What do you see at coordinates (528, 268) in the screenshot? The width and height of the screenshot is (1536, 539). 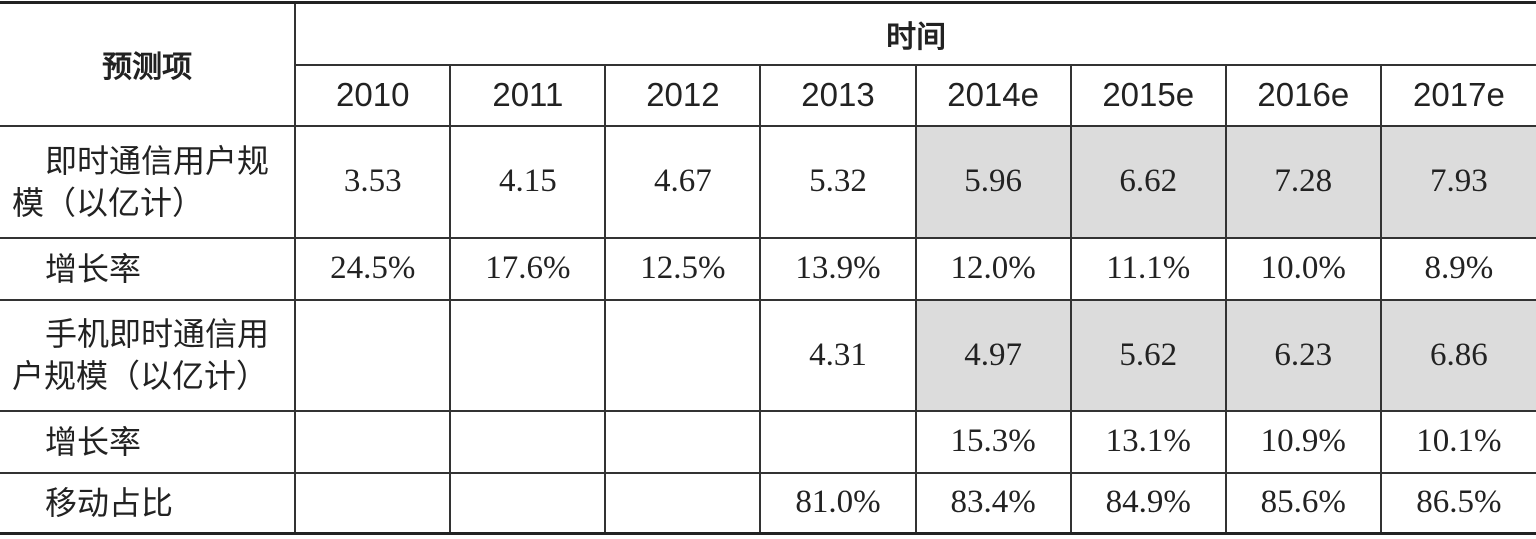 I see `value-cell: 17.6%` at bounding box center [528, 268].